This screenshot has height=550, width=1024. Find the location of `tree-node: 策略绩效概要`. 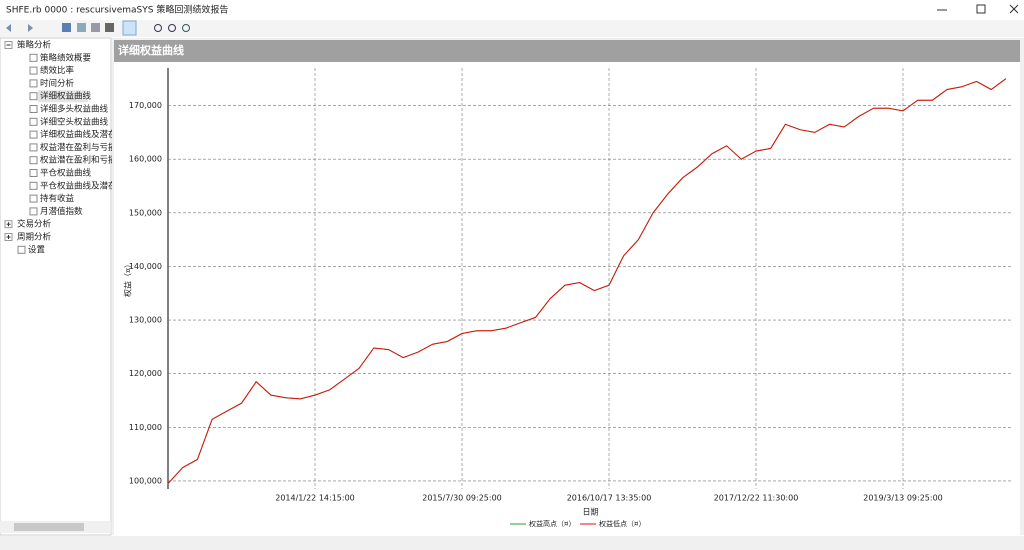

tree-node: 策略绩效概要 is located at coordinates (66, 57).